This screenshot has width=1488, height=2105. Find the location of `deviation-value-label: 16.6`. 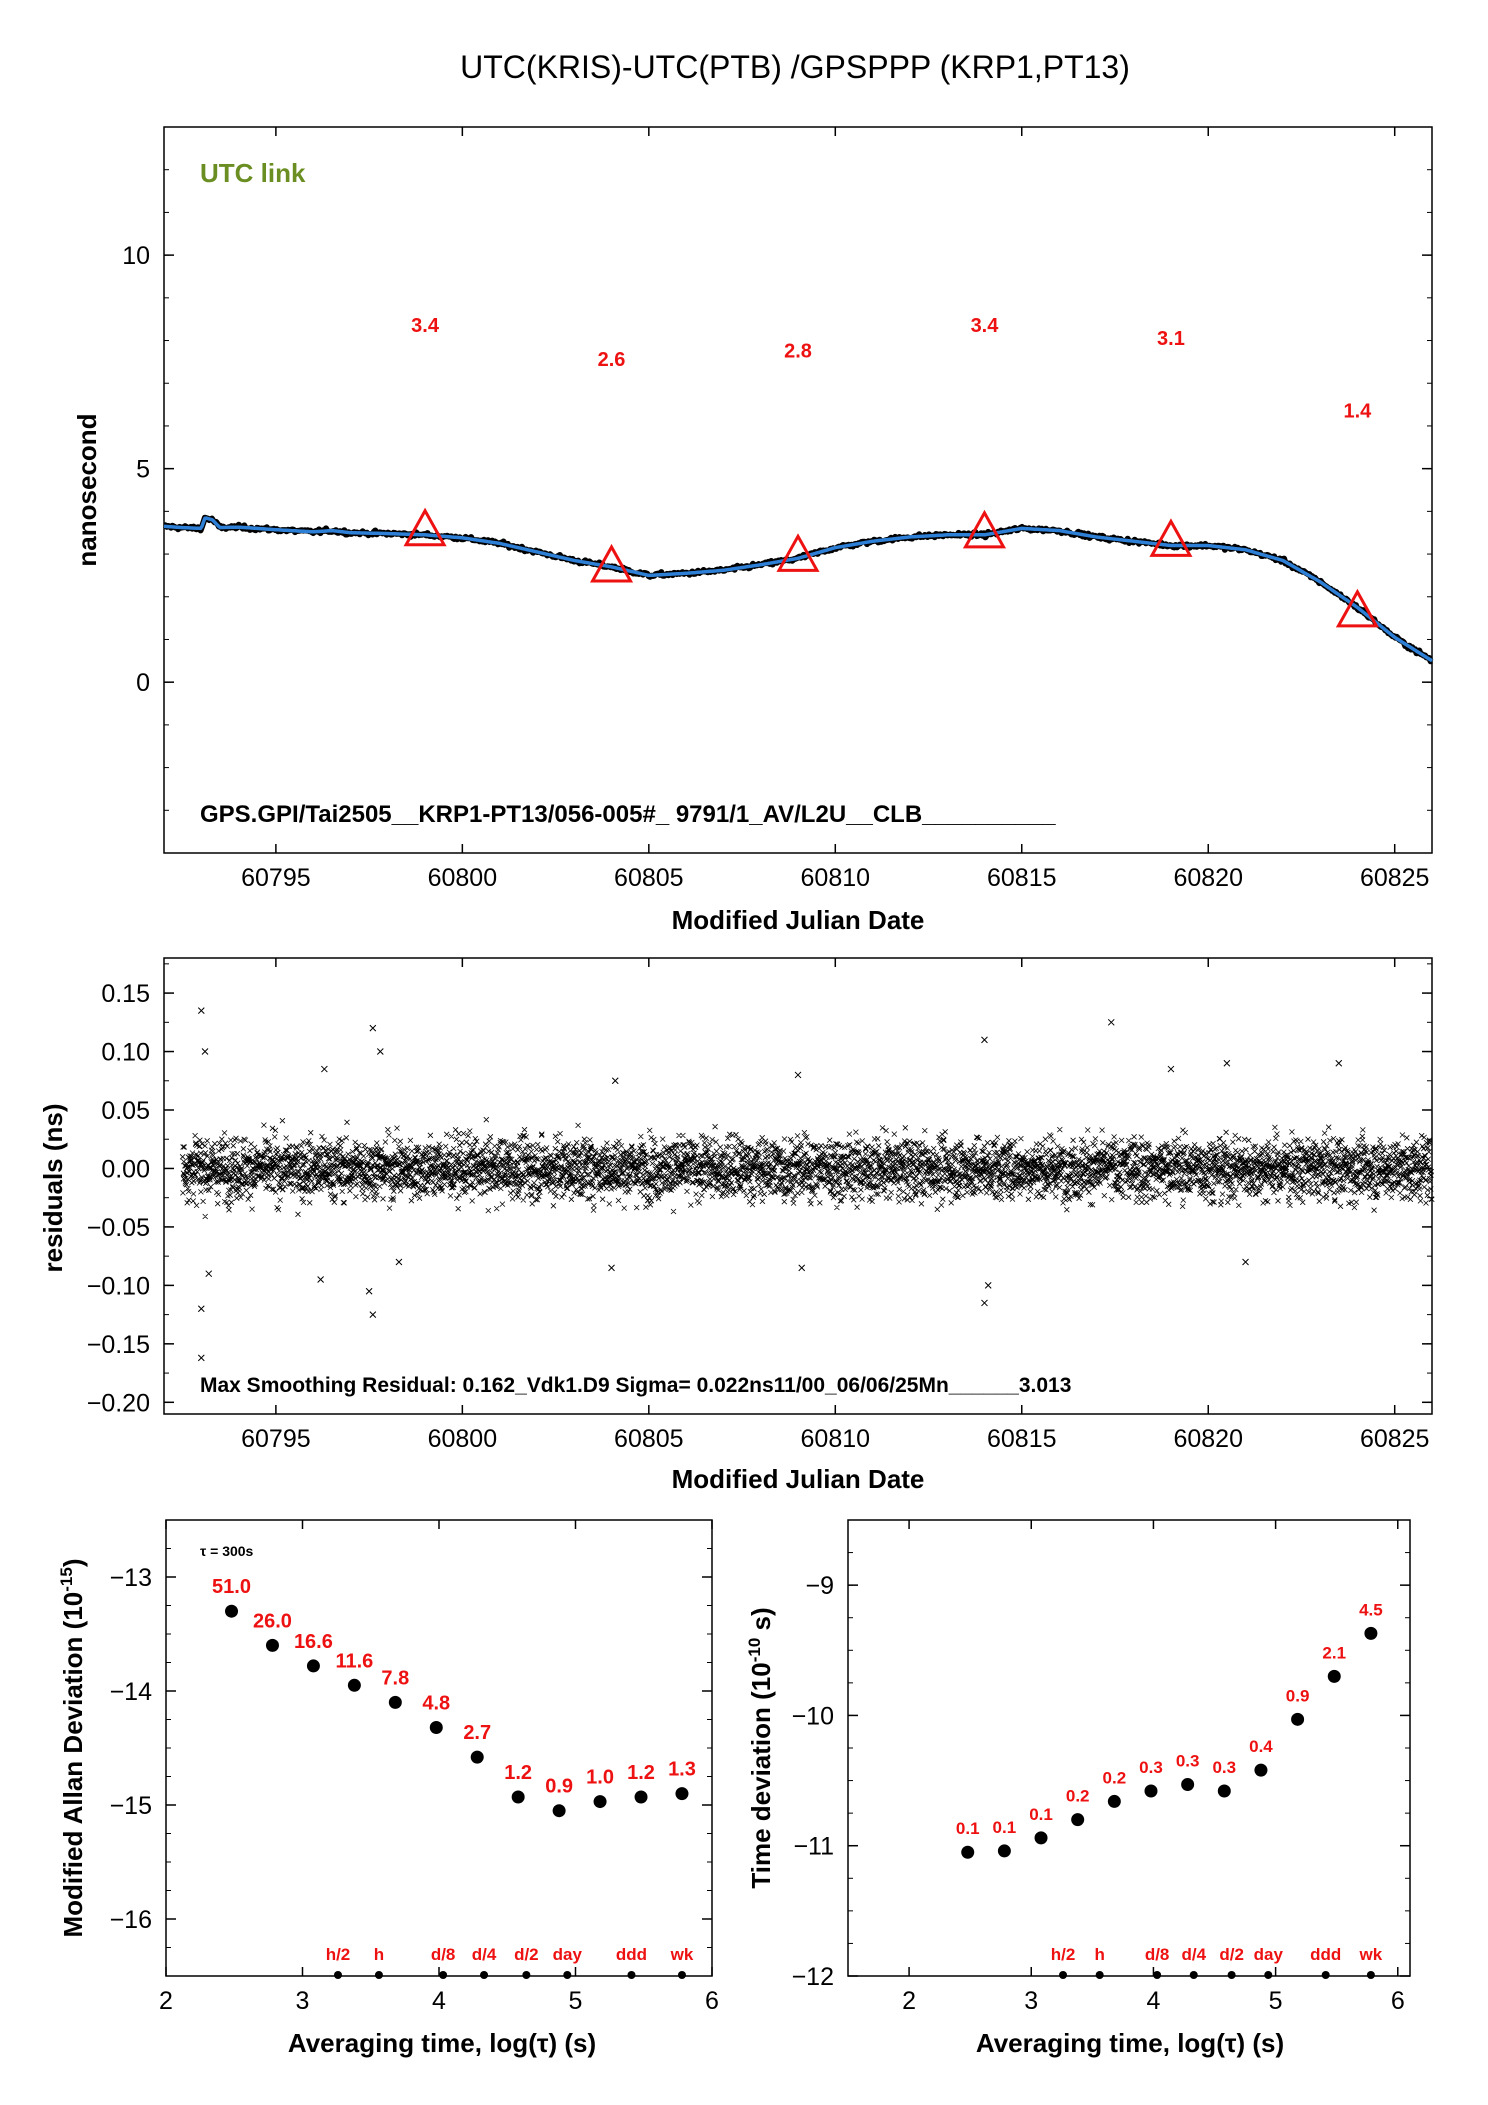

deviation-value-label: 16.6 is located at coordinates (313, 1642).